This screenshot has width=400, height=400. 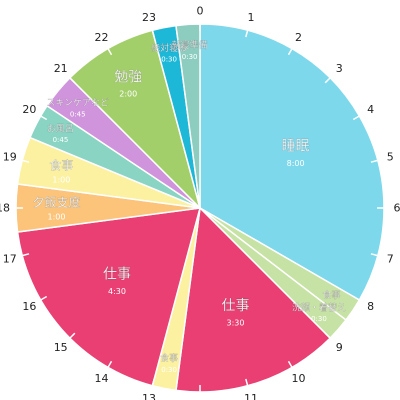 What do you see at coordinates (102, 378) in the screenshot?
I see `hour-label-14: 14` at bounding box center [102, 378].